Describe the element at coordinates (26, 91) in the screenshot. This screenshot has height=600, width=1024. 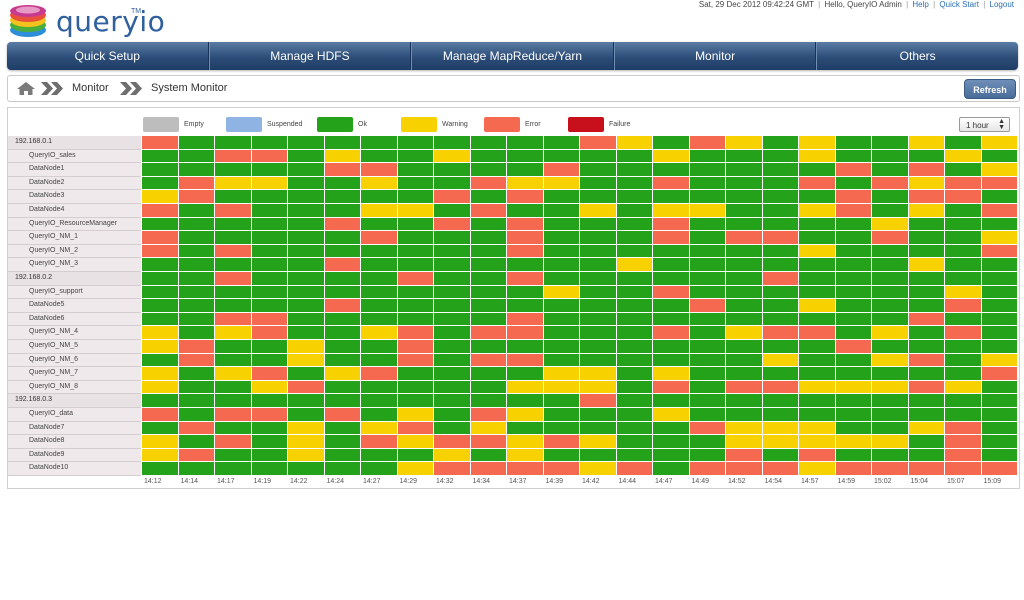
I see `home-icon` at that location.